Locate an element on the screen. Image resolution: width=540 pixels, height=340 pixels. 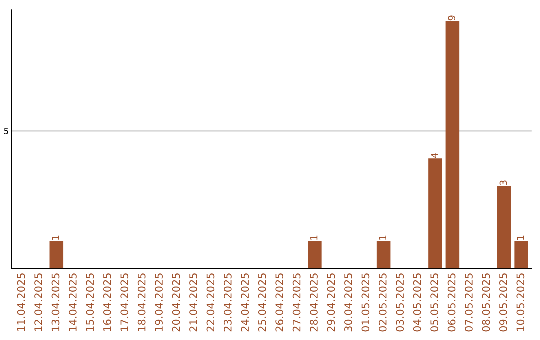
x-tick-label: 16.04.2025 is located at coordinates (107, 303).